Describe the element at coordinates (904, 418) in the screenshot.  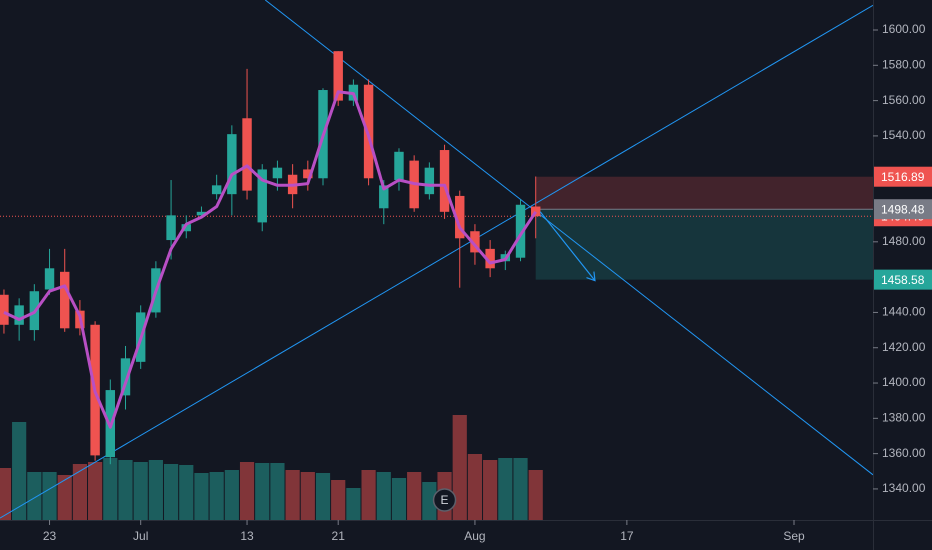
I see `y-tick-label: 1380.00` at that location.